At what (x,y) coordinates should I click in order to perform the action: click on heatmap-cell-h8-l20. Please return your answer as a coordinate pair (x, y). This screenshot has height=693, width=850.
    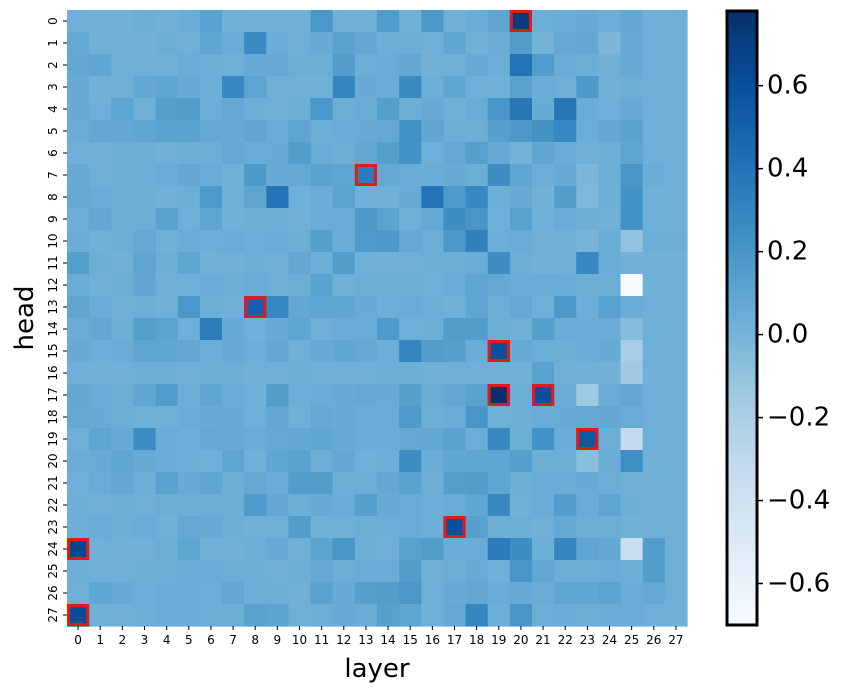
    Looking at the image, I should click on (521, 197).